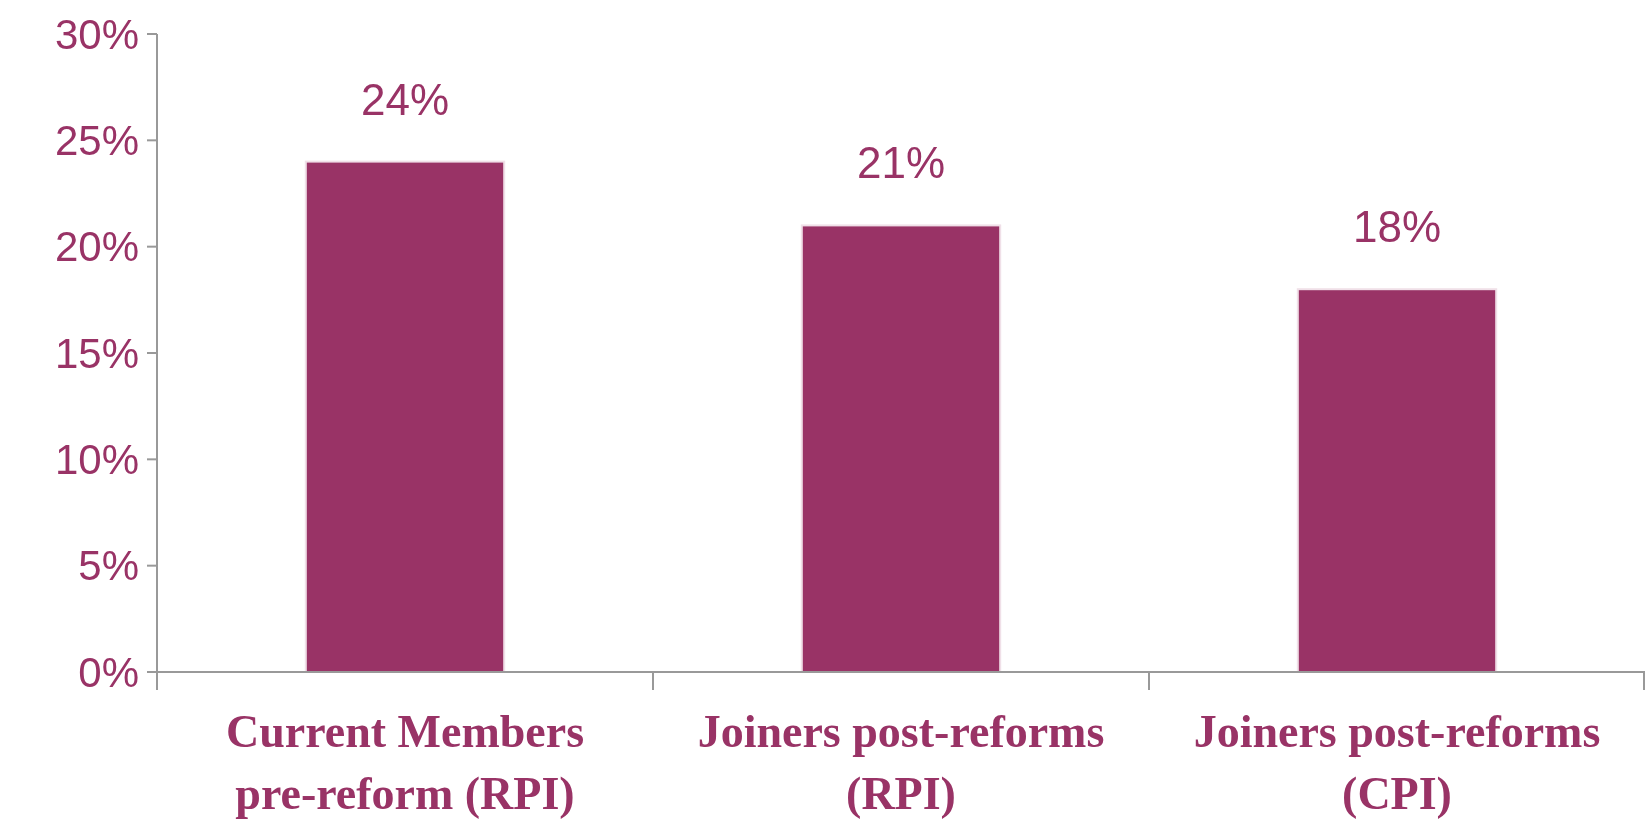 This screenshot has width=1645, height=828. What do you see at coordinates (96, 34) in the screenshot?
I see `y-tick-label: 30%` at bounding box center [96, 34].